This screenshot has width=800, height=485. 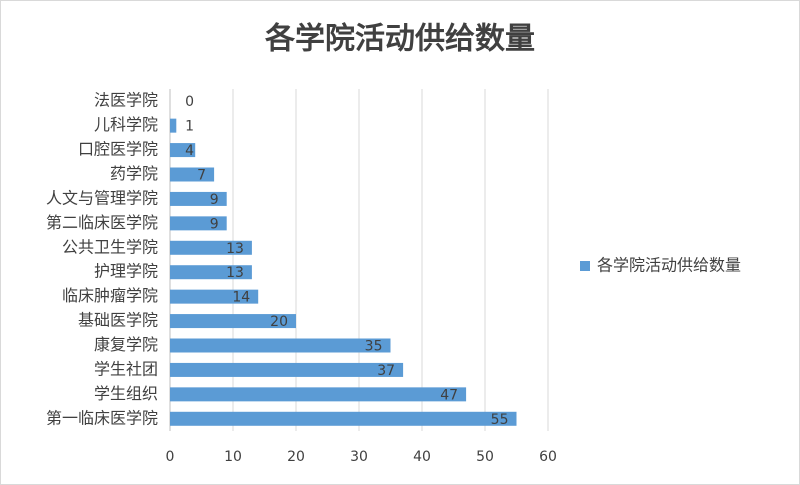 I want to click on y-tick-label: 儿科学院, so click(x=126, y=124).